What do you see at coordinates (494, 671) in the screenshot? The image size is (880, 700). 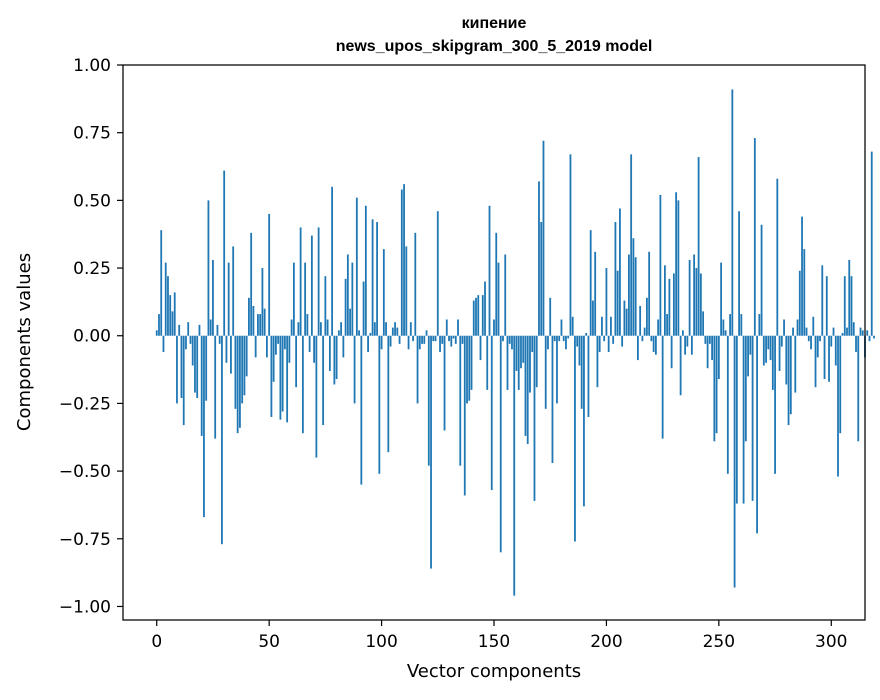 I see `x-axis-label: Vector components` at bounding box center [494, 671].